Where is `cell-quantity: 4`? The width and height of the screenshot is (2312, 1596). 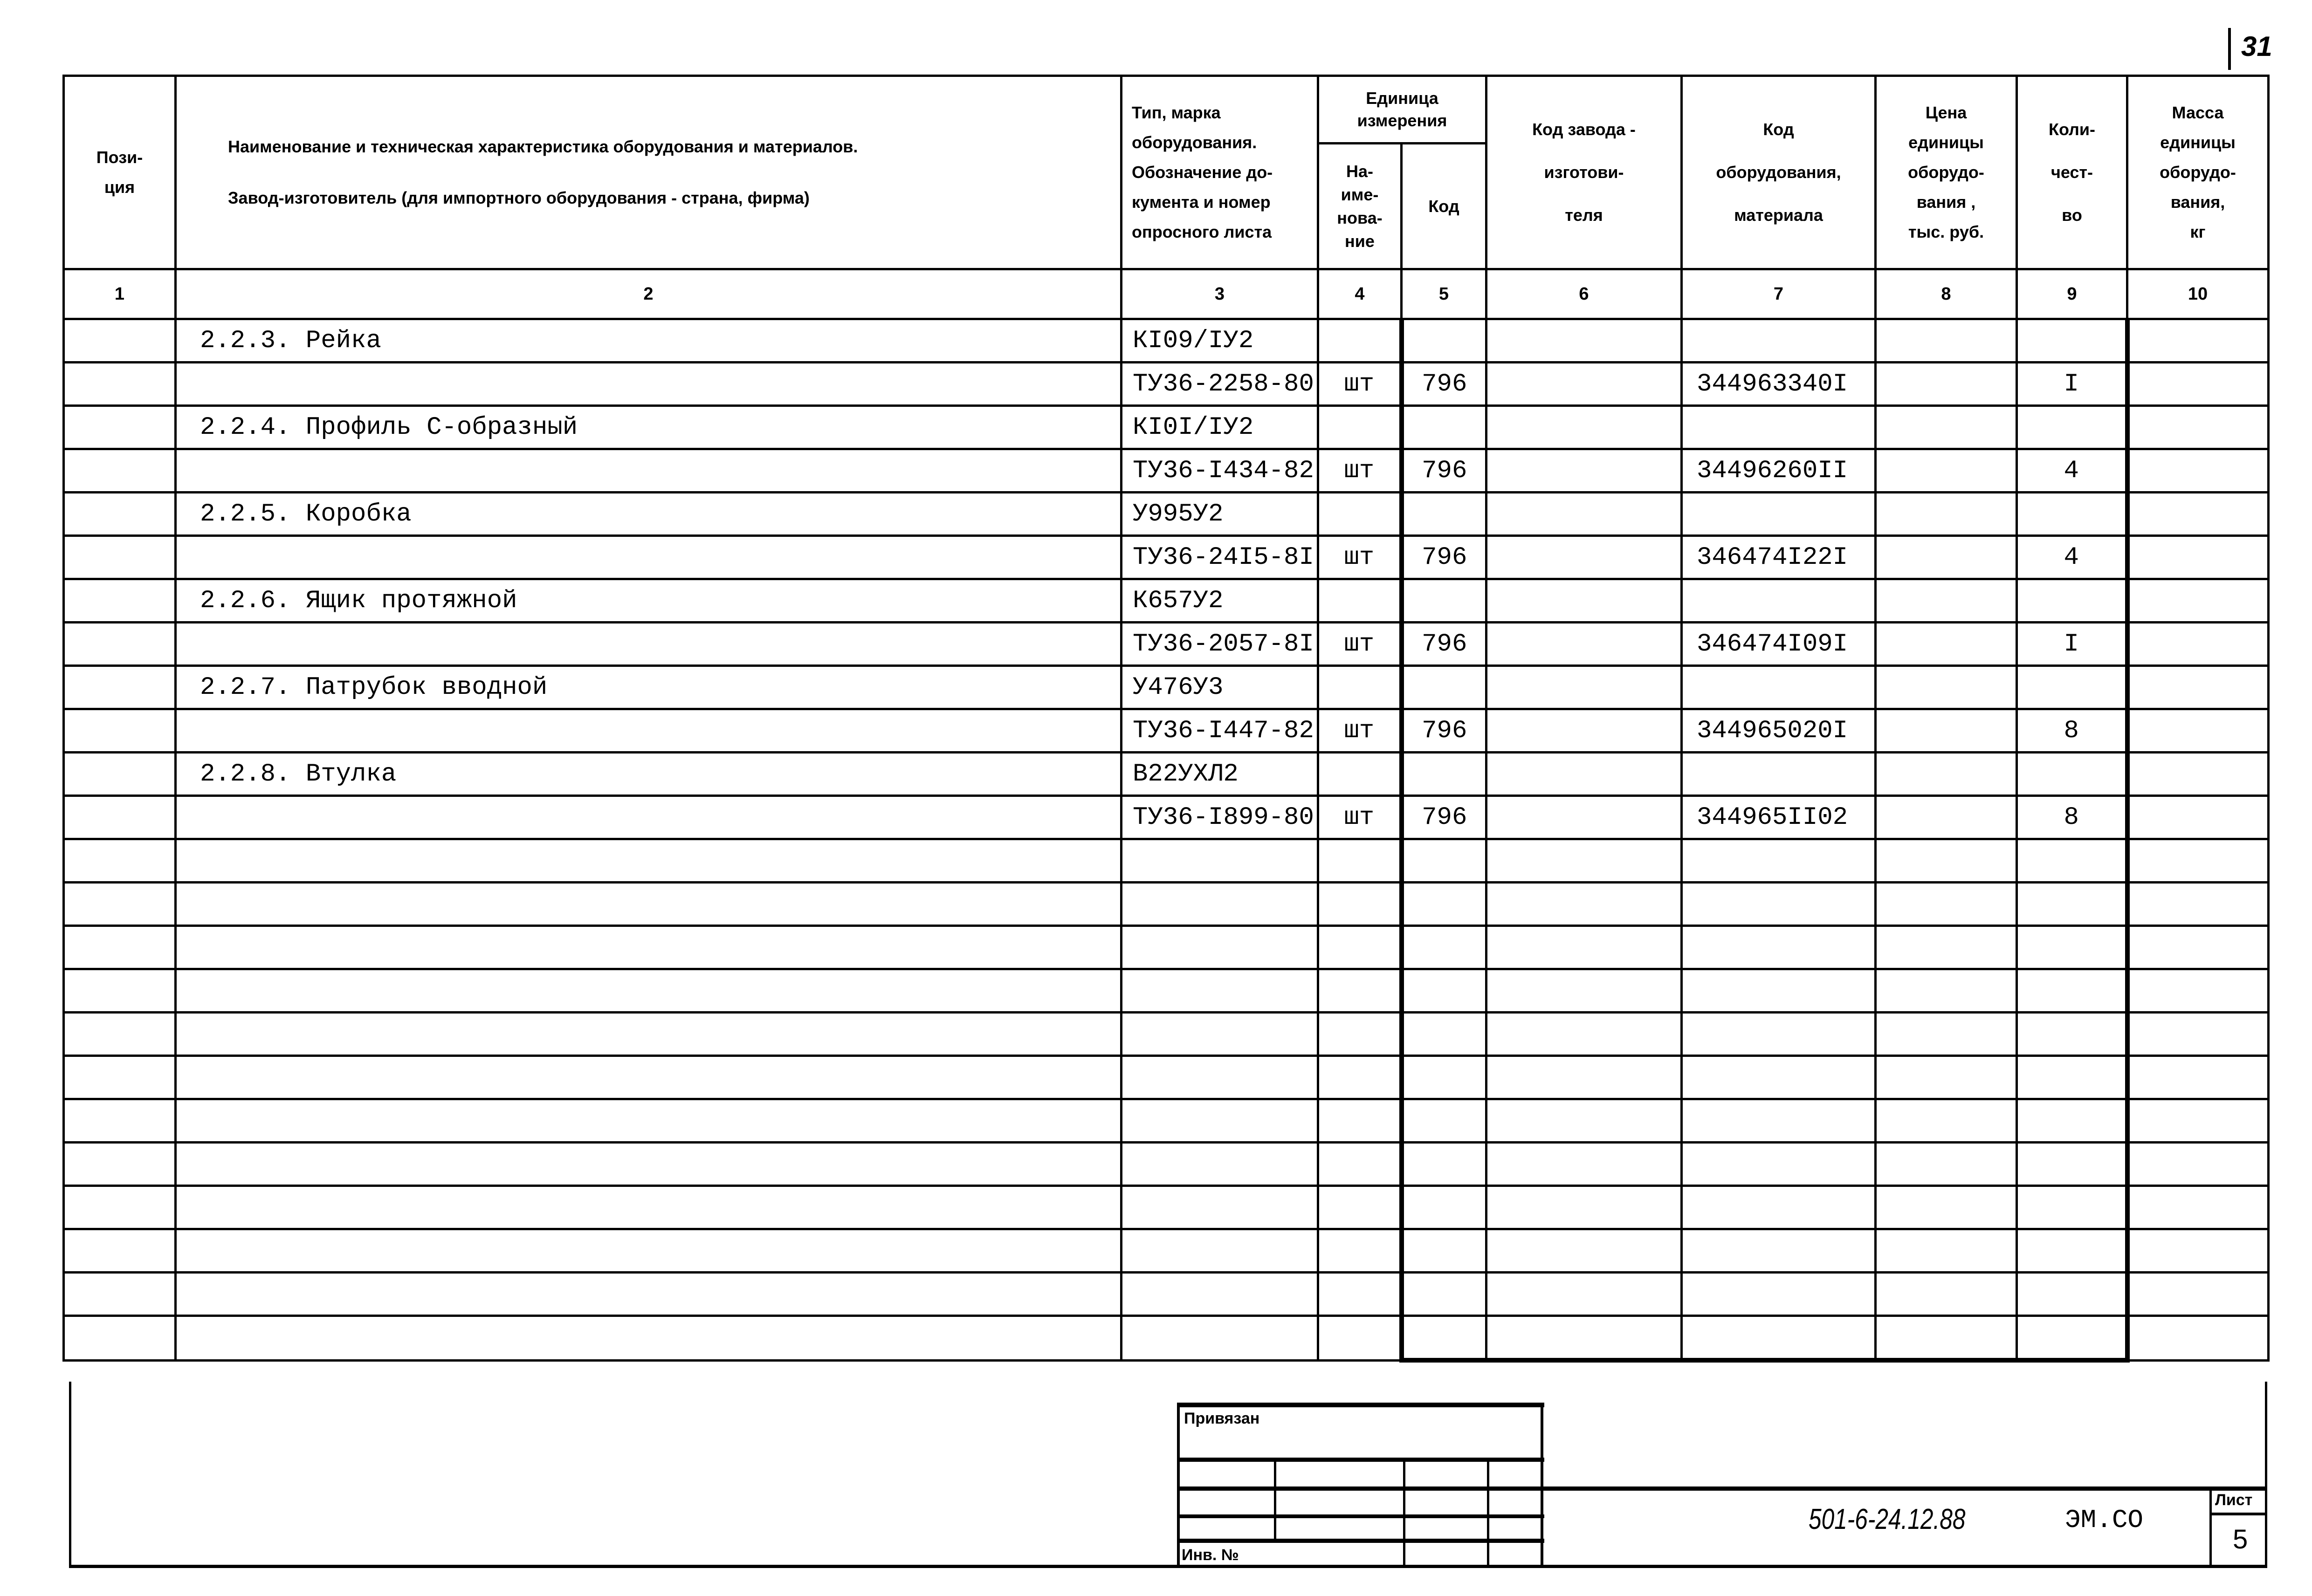 cell-quantity: 4 is located at coordinates (2073, 557).